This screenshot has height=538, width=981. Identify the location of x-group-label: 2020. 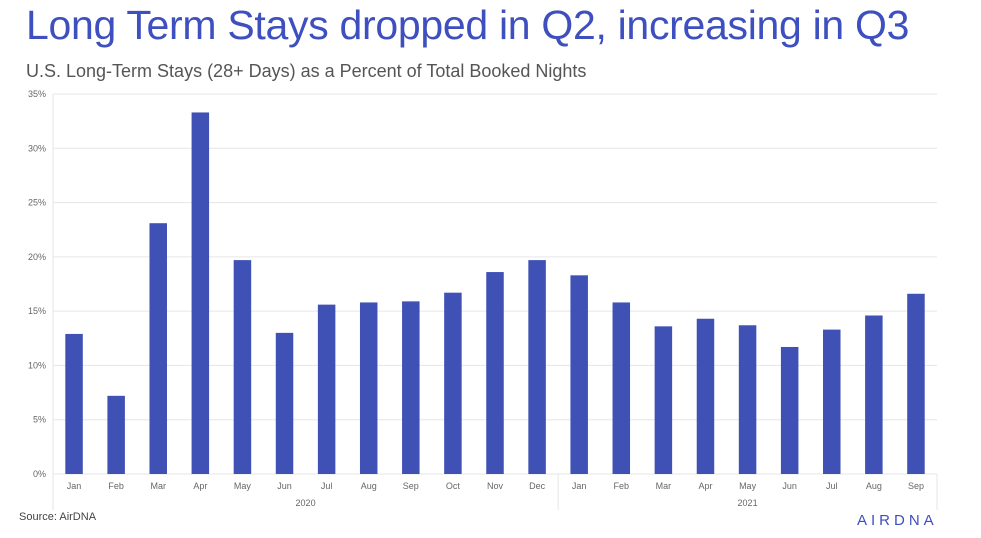
(306, 503).